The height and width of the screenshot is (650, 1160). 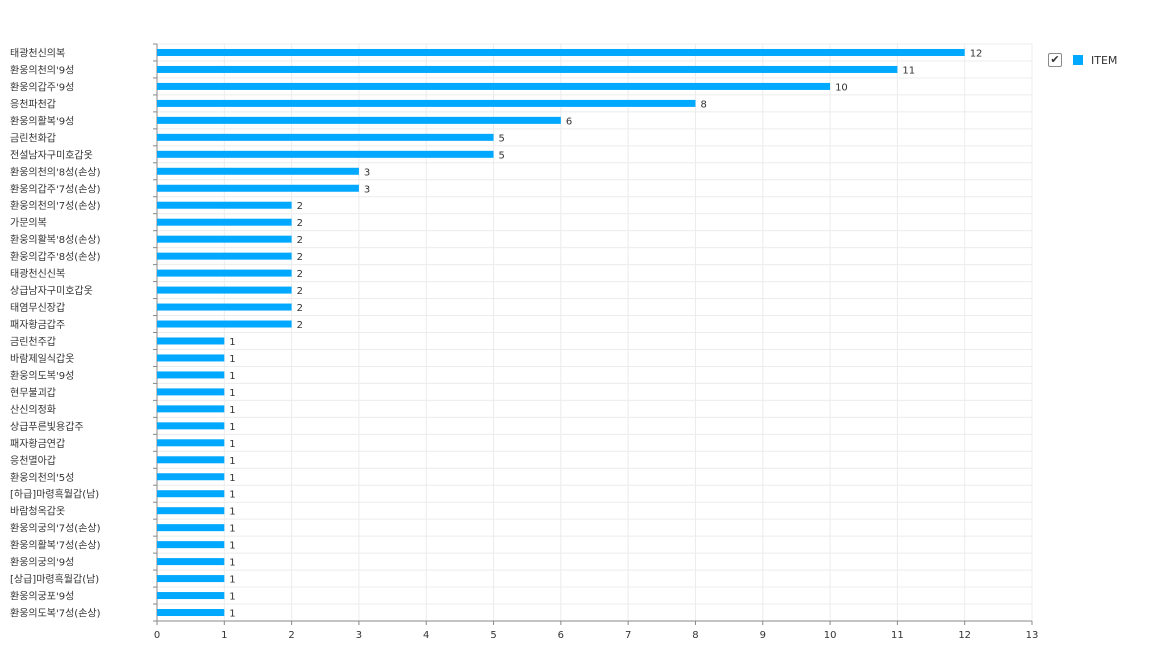 What do you see at coordinates (42, 87) in the screenshot?
I see `y-category-label: 환웅의갑주'9성` at bounding box center [42, 87].